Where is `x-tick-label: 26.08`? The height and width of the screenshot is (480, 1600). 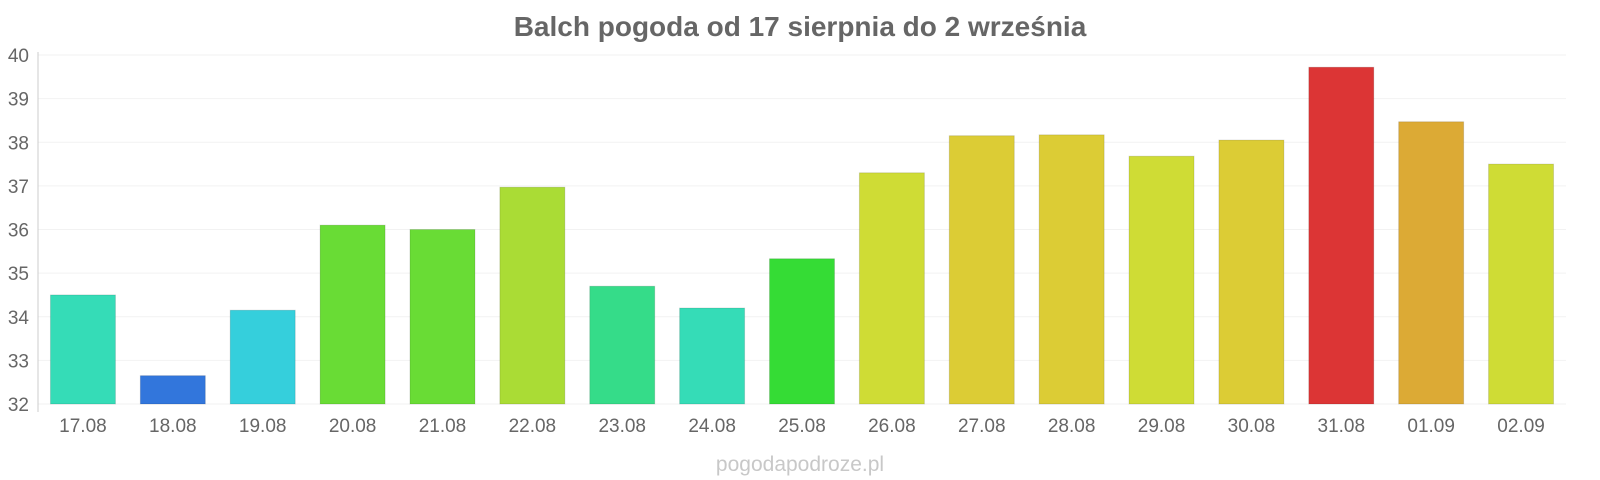 x-tick-label: 26.08 is located at coordinates (892, 426).